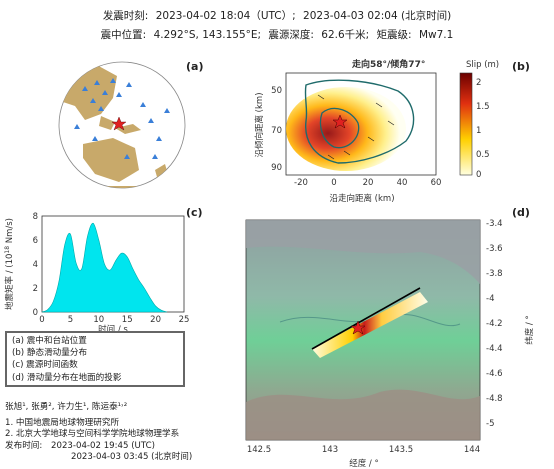 The height and width of the screenshot is (469, 554). Describe the element at coordinates (103, 445) in the screenshot. I see `release-time-utc: 2023-04-02 19:45 (UTC)` at that location.